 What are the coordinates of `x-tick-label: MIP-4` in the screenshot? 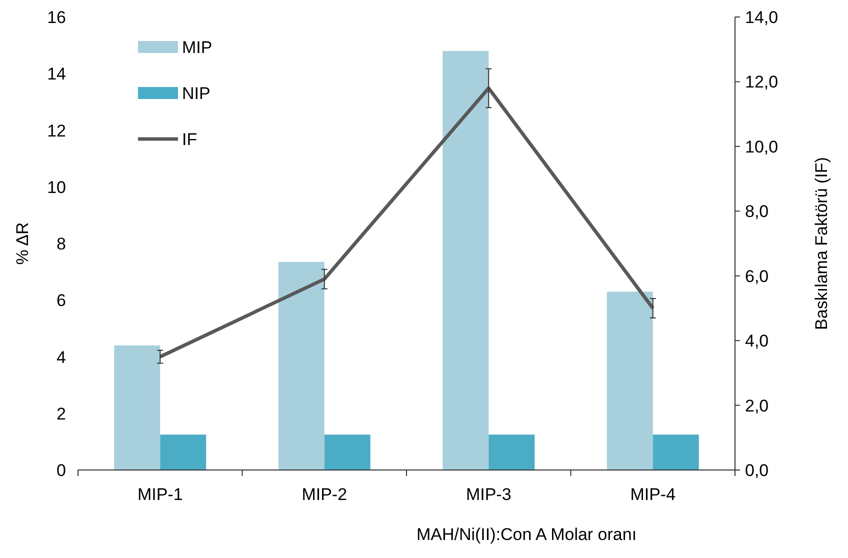 It's located at (653, 494).